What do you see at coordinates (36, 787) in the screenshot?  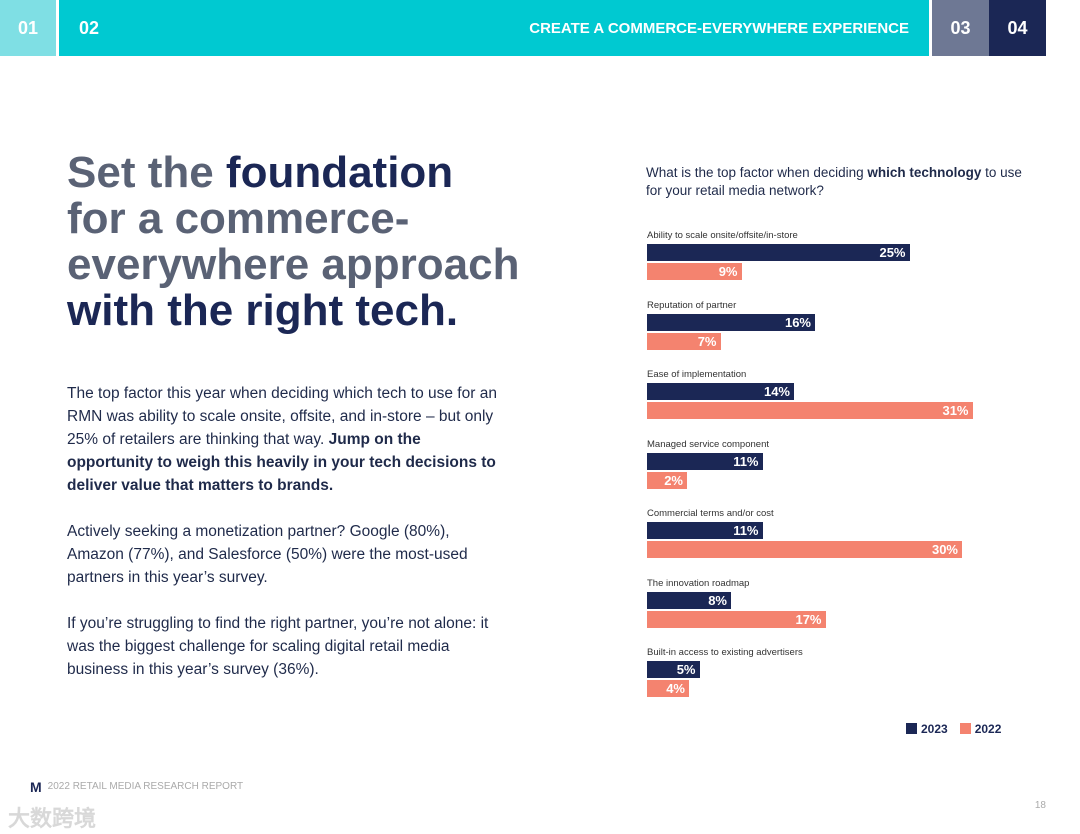 I see `logo: M` at bounding box center [36, 787].